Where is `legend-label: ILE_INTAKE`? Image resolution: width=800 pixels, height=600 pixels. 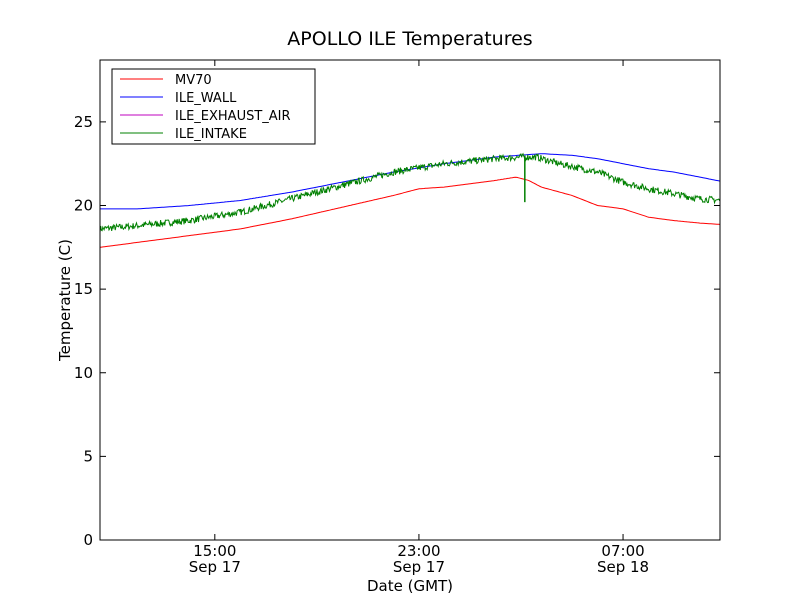
legend-label: ILE_INTAKE is located at coordinates (211, 134).